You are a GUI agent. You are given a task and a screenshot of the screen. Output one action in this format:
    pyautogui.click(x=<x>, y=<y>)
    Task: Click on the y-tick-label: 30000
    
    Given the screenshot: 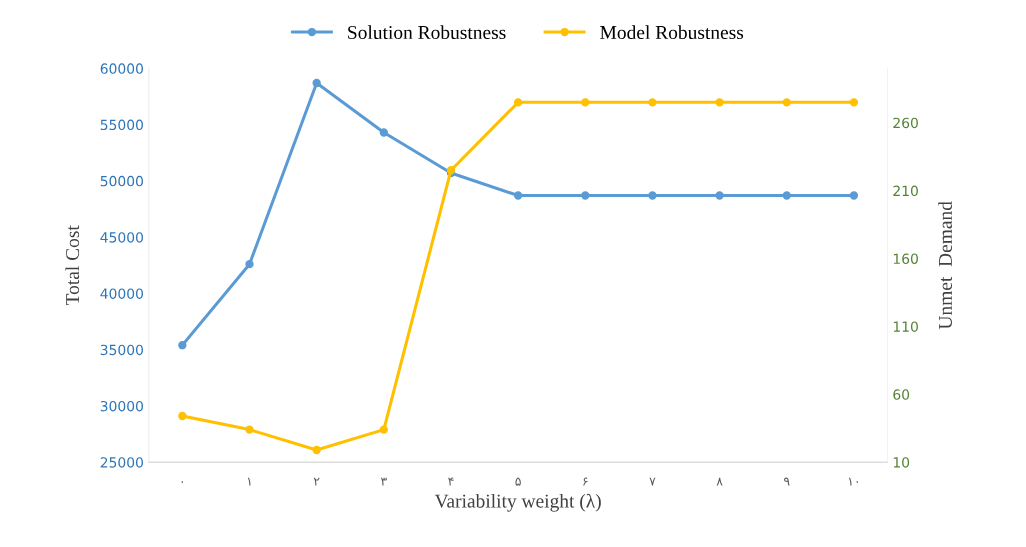 What is the action you would take?
    pyautogui.click(x=121, y=406)
    